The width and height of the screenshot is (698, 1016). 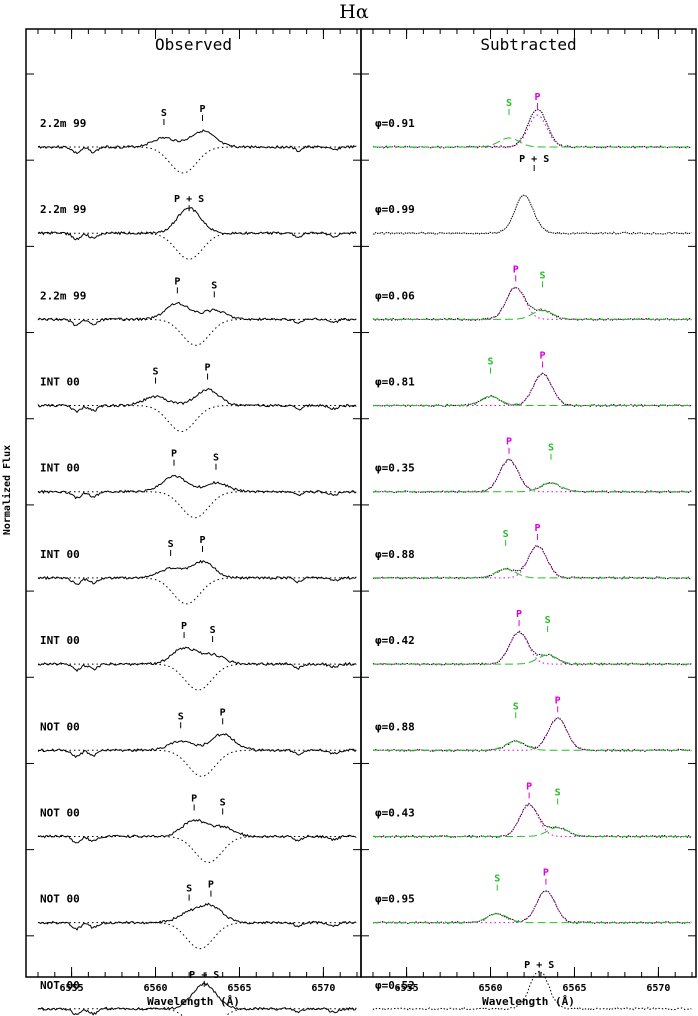 I want to click on spectrum-9: φ=0.43 P S, so click(x=532, y=810).